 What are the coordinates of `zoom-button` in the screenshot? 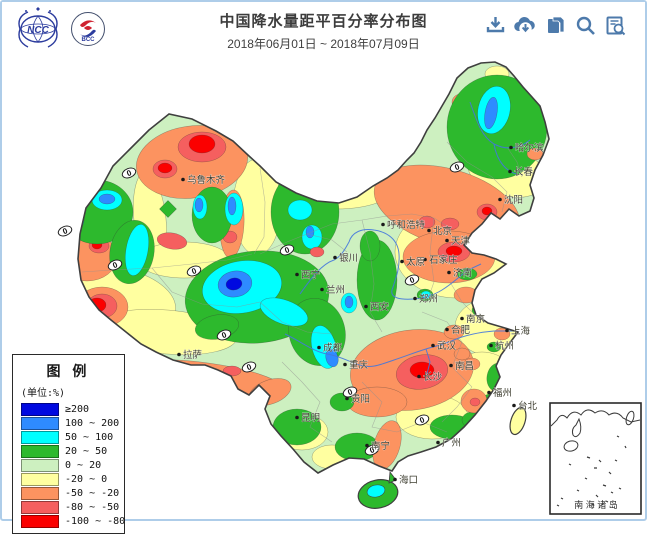 It's located at (585, 25).